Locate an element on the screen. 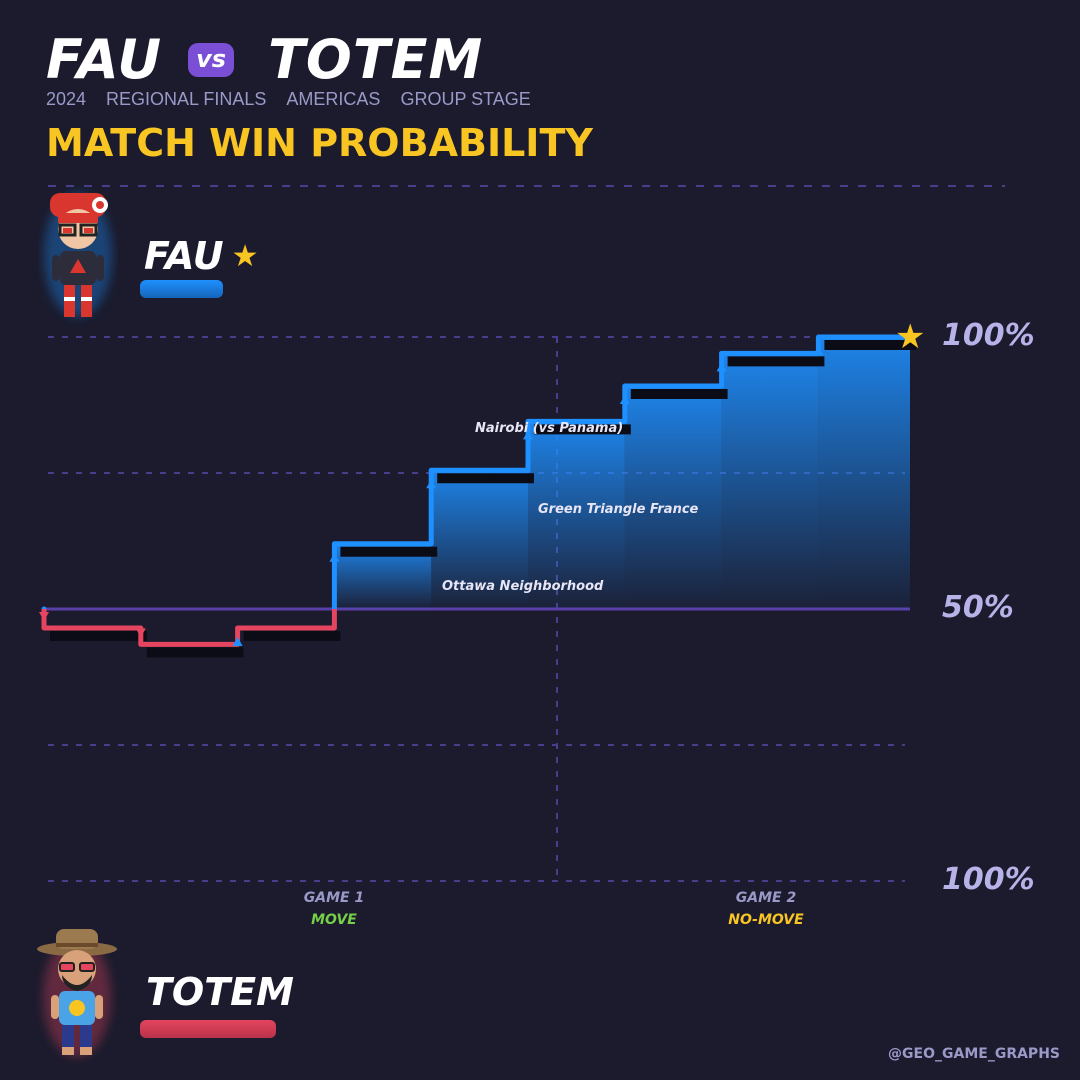 Image resolution: width=1080 pixels, height=1080 pixels. team-a-title: FAU is located at coordinates (104, 59).